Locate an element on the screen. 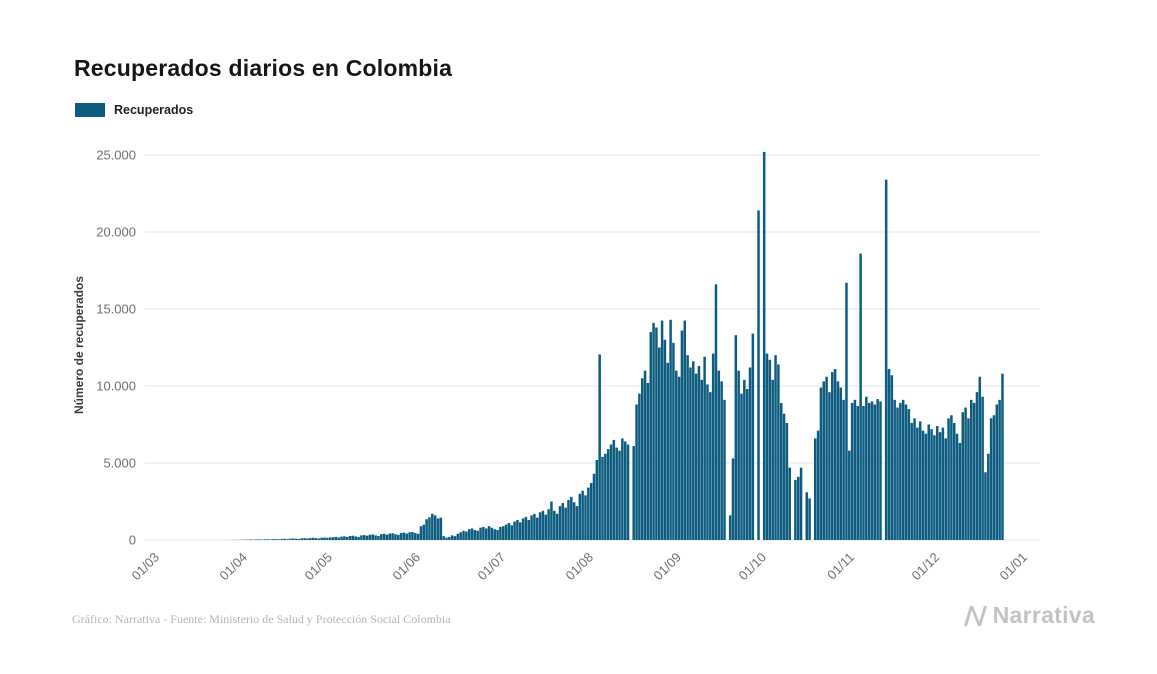 The width and height of the screenshot is (1157, 674). legend-swatch-recuperados is located at coordinates (90, 110).